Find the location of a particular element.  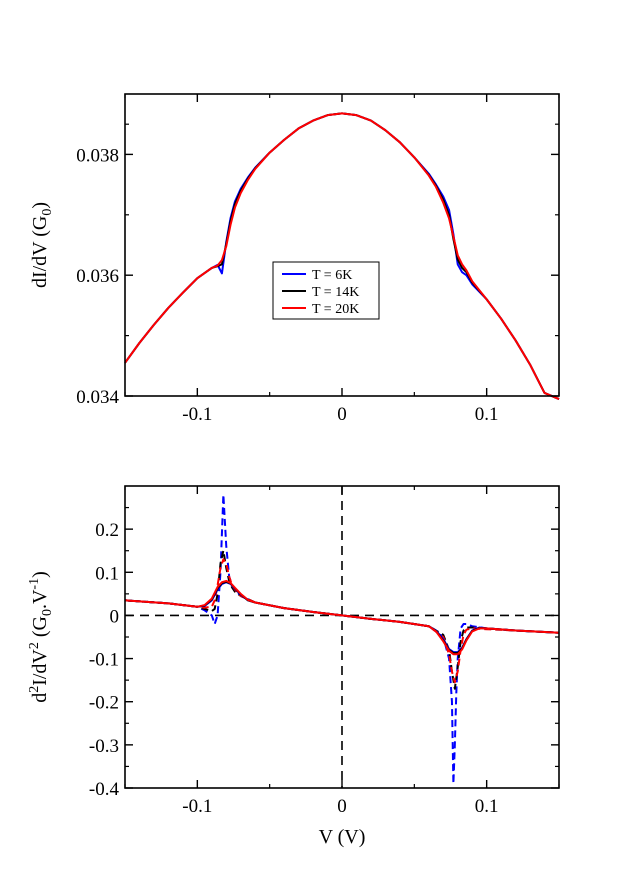

top-y-axis-label: dI/dV (G0) is located at coordinates (42, 245).